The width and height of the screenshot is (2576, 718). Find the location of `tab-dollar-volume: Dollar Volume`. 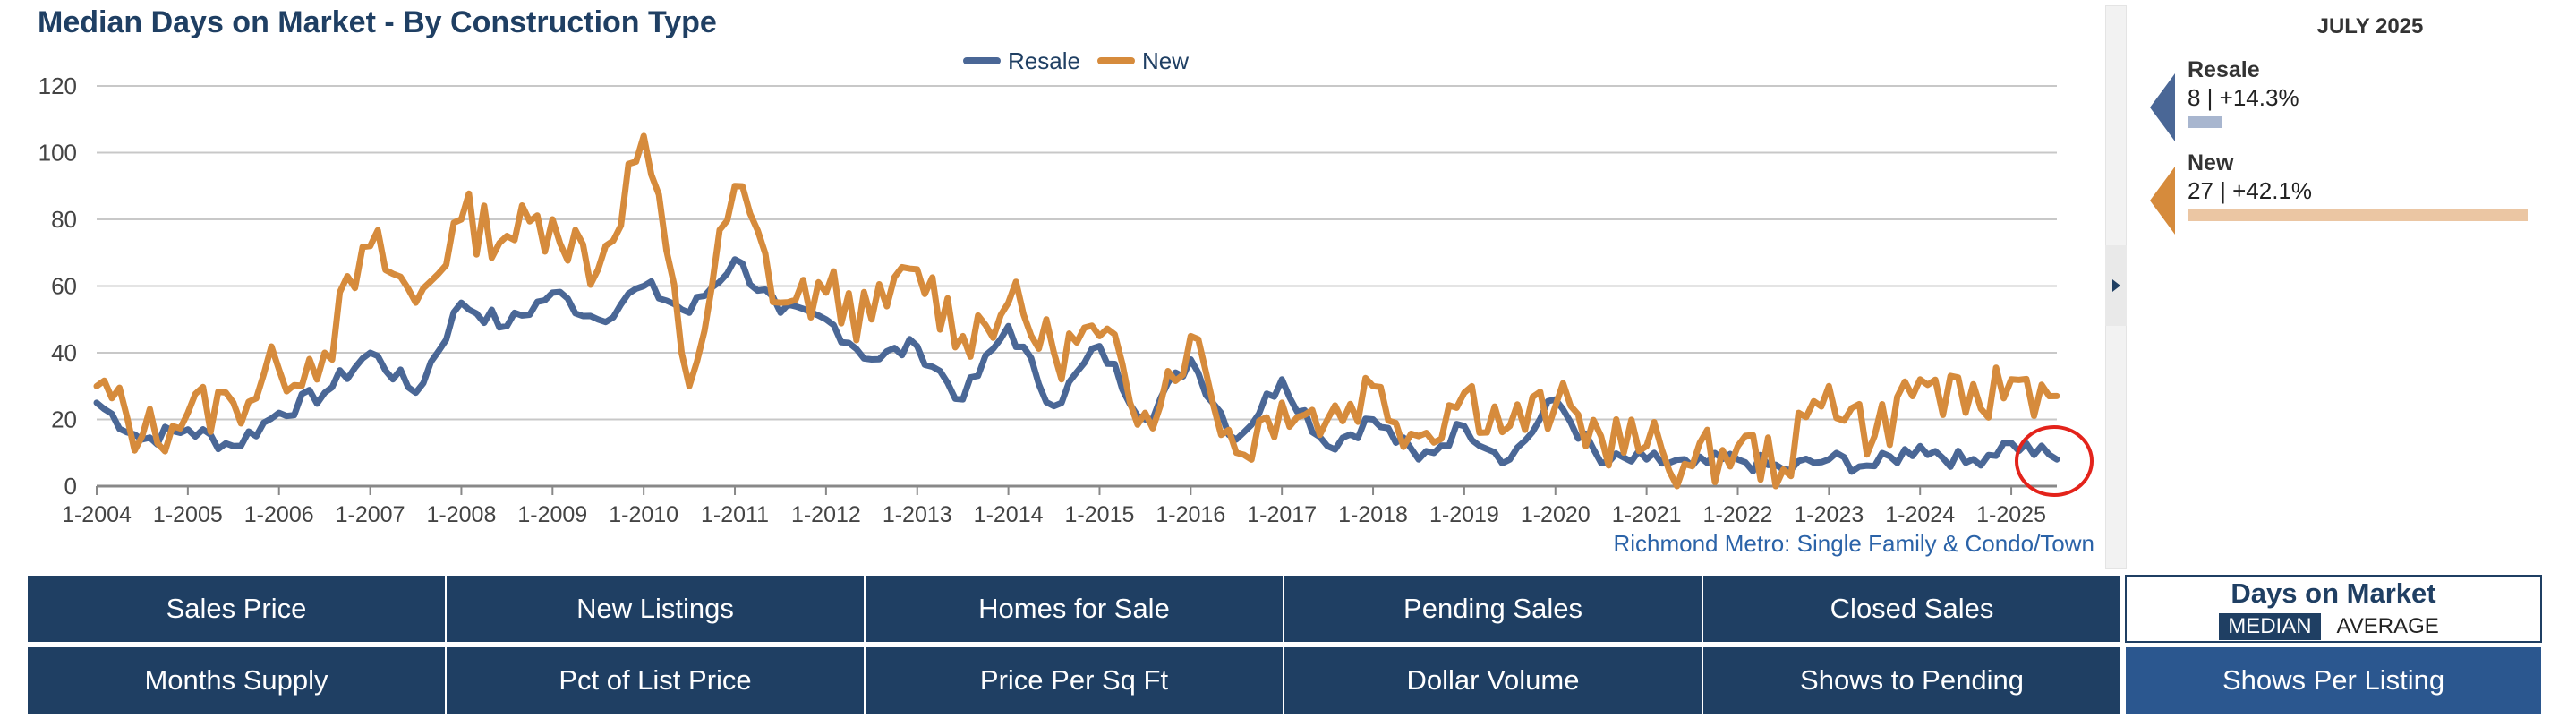

tab-dollar-volume: Dollar Volume is located at coordinates (1493, 680).